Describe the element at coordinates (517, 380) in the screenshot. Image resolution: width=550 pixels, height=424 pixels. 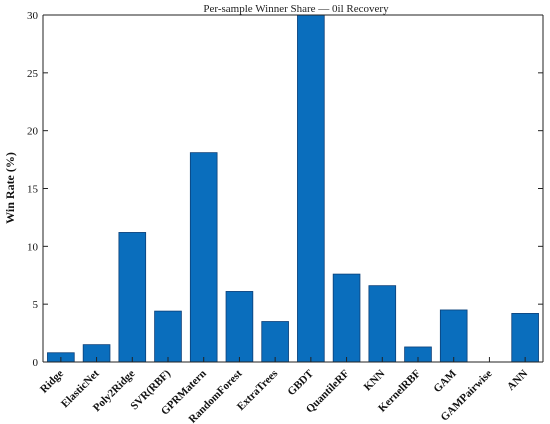
I see `x-tick-label-13: ANN` at that location.